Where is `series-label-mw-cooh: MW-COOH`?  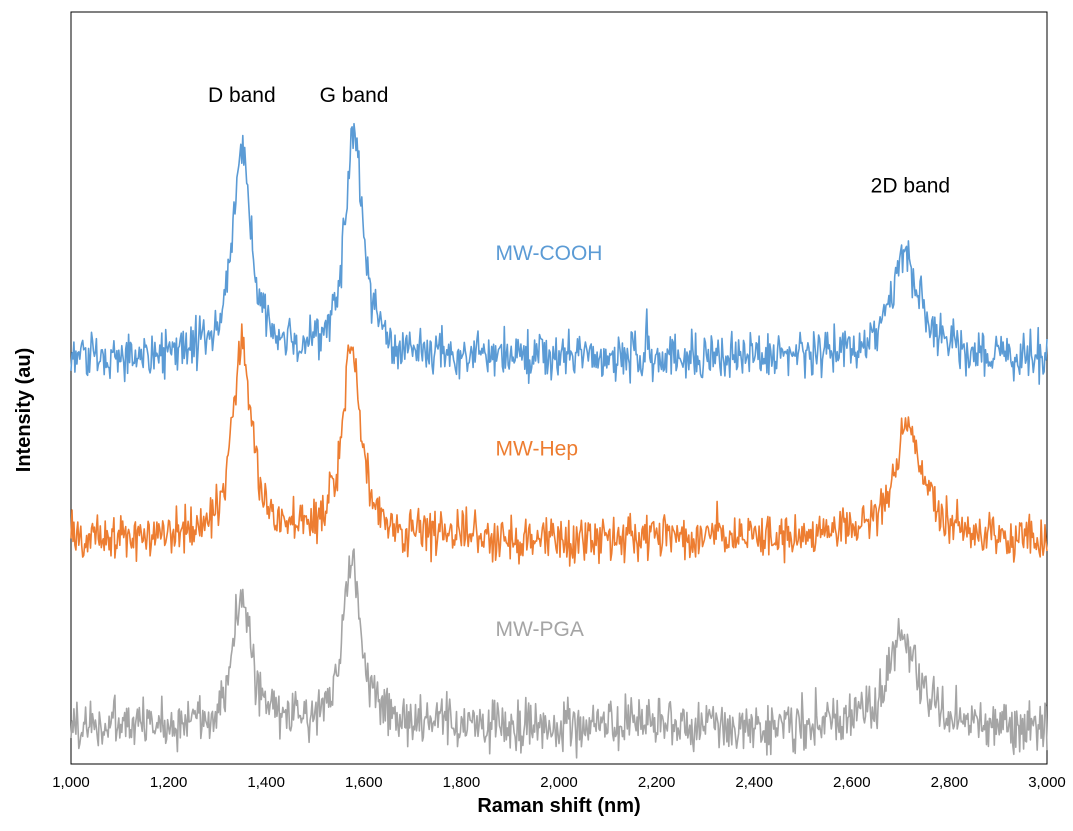 series-label-mw-cooh: MW-COOH is located at coordinates (549, 253).